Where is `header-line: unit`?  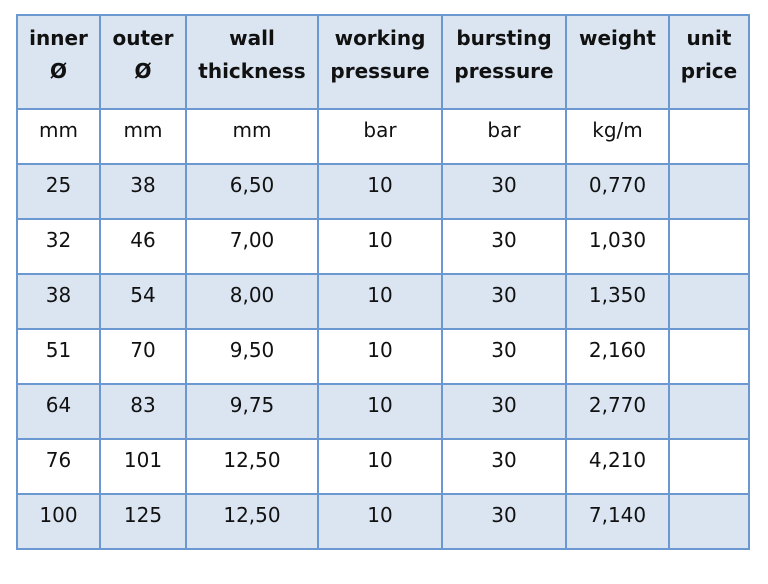
header-line: unit is located at coordinates (709, 38).